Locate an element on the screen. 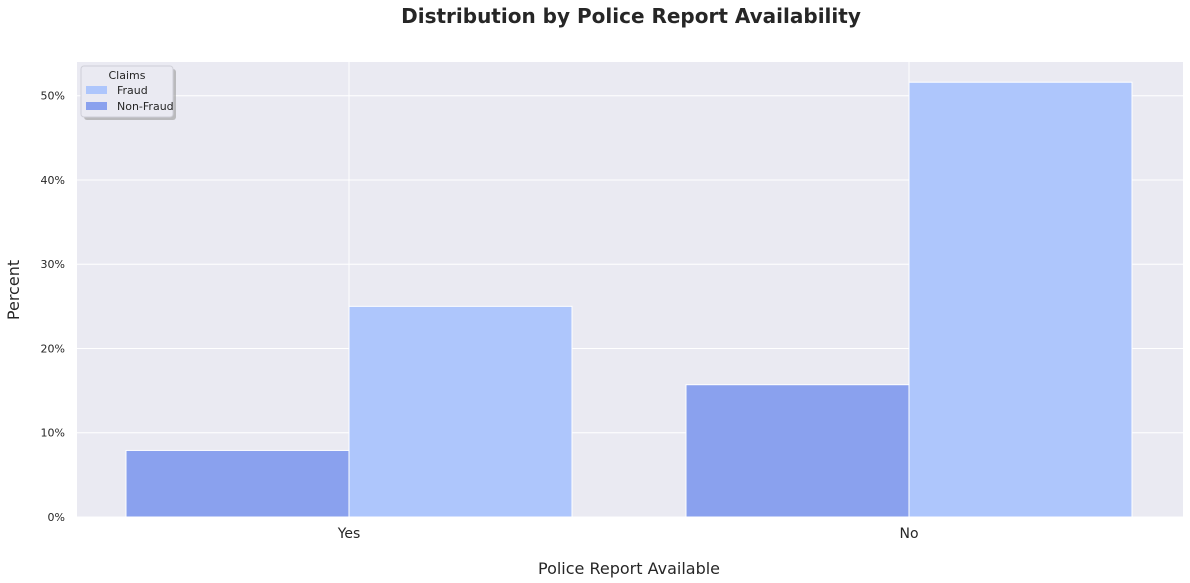 Image resolution: width=1190 pixels, height=583 pixels. legend-swatch-non-fraud is located at coordinates (96, 106).